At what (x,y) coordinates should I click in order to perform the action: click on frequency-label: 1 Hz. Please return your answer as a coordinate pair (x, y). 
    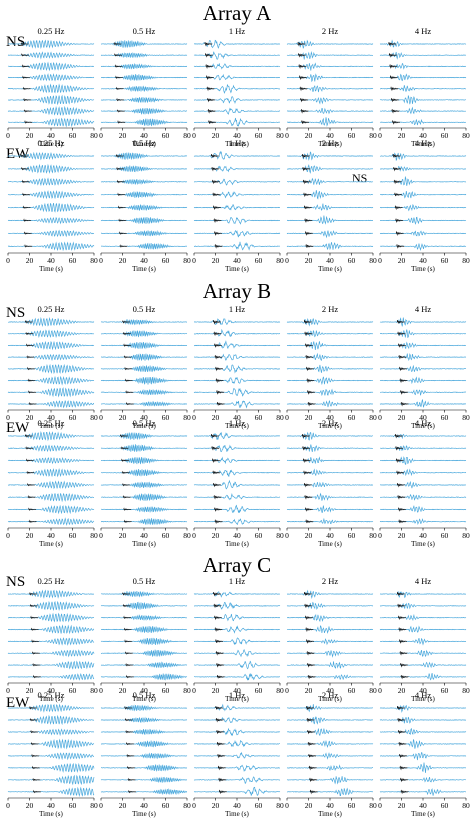
    Looking at the image, I should click on (237, 143).